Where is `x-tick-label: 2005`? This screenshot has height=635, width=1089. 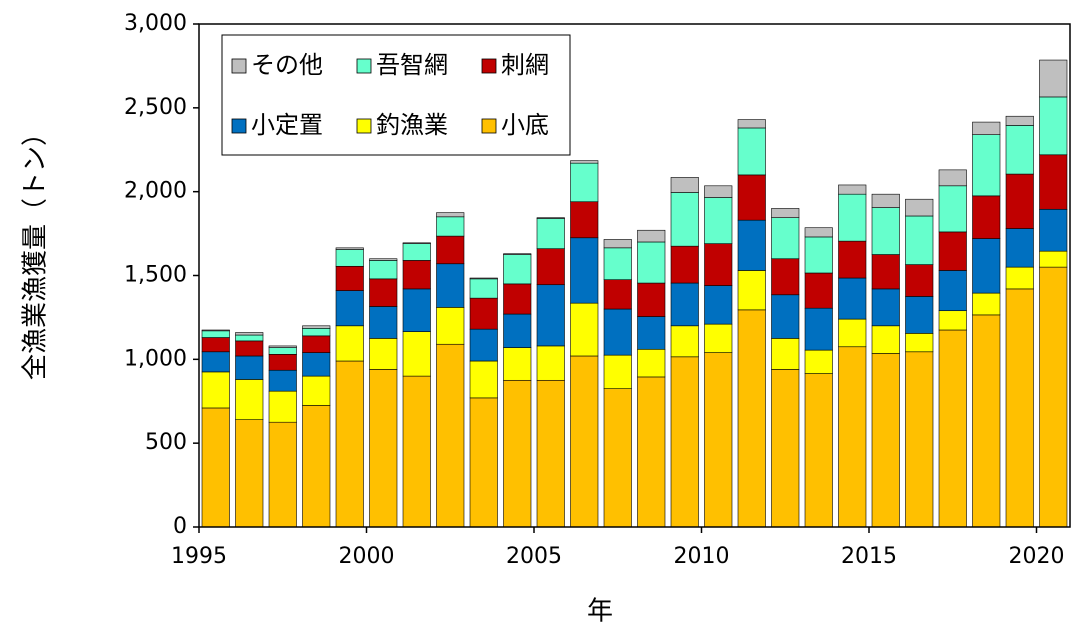 x-tick-label: 2005 is located at coordinates (534, 556).